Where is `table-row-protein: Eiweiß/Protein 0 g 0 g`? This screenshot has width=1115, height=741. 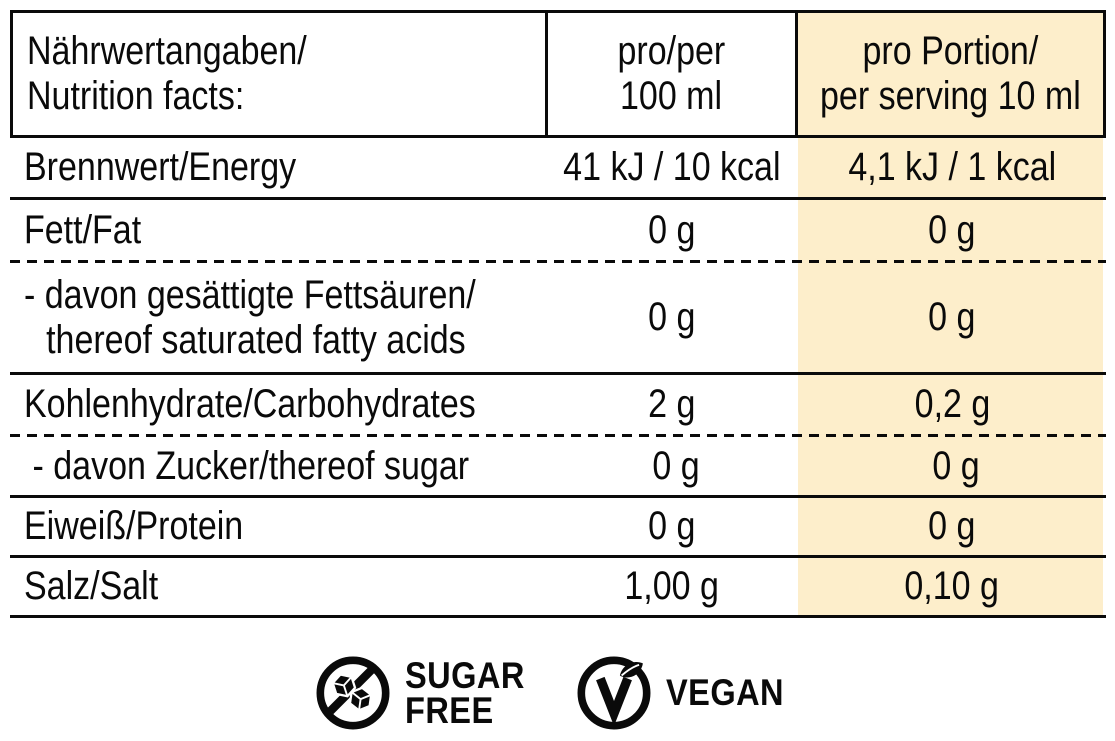
table-row-protein: Eiweiß/Protein 0 g 0 g is located at coordinates (558, 526).